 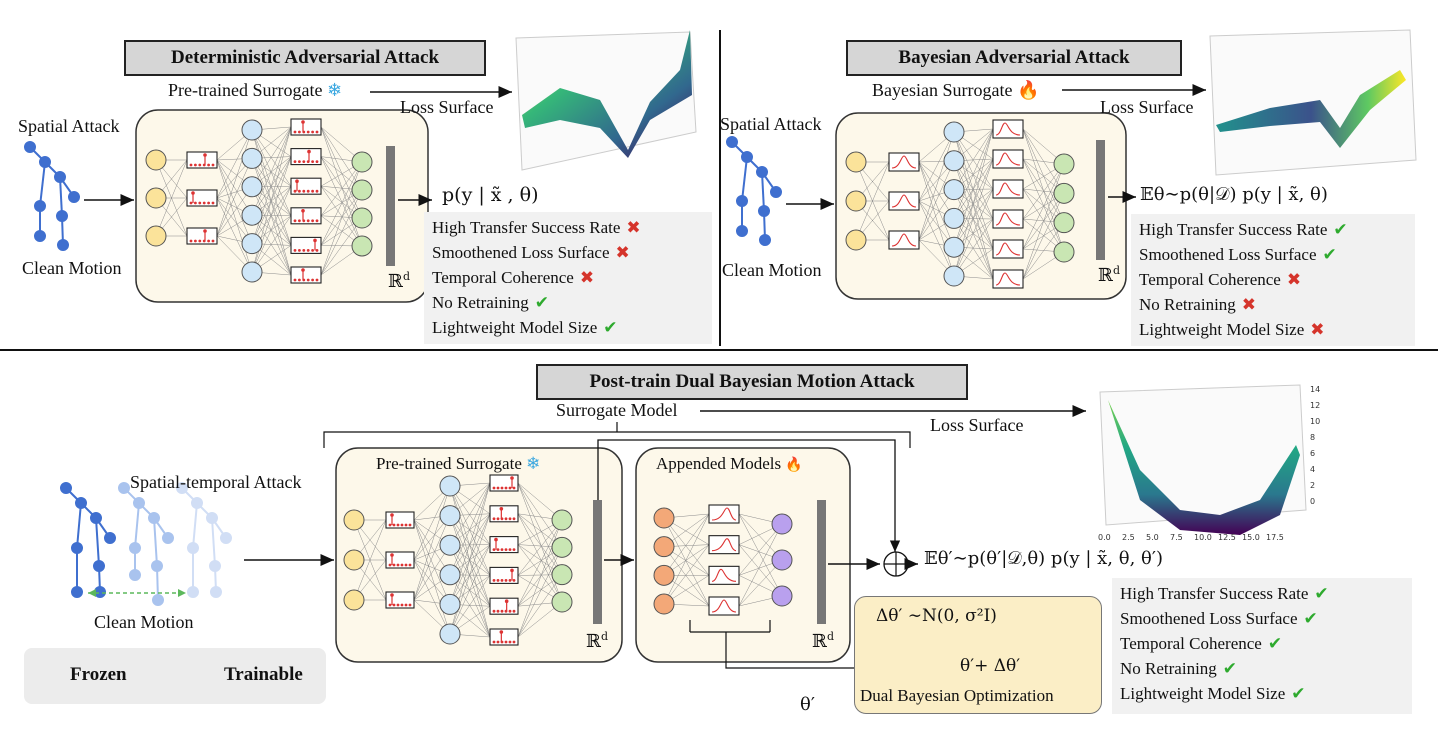 What do you see at coordinates (69, 126) in the screenshot?
I see `spatial-attack-label: Spatial Attack` at bounding box center [69, 126].